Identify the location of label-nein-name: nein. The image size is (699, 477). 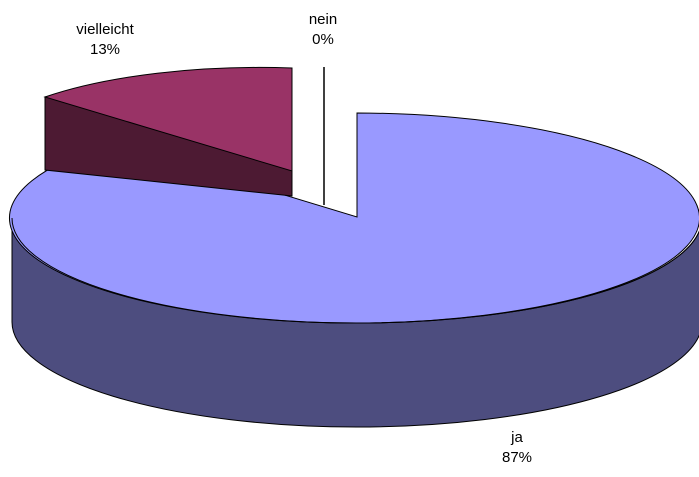
(323, 19).